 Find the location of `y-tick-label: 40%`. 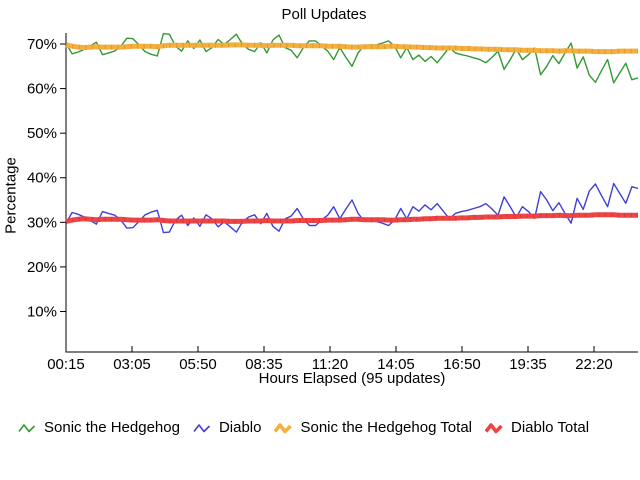

y-tick-label: 40% is located at coordinates (42, 178).